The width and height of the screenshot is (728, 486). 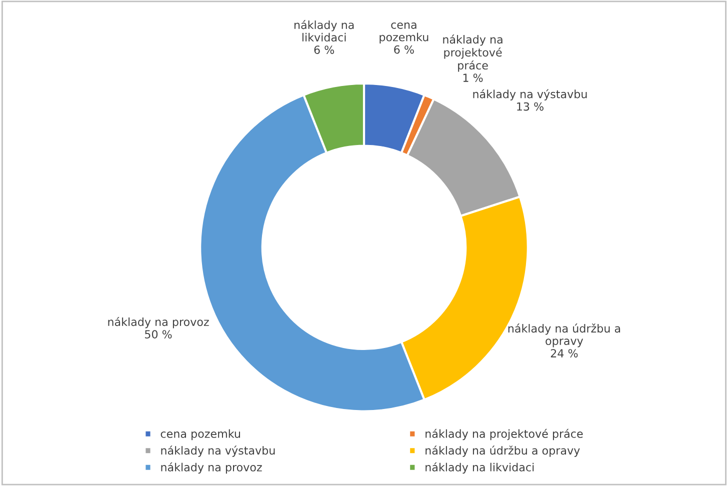 What do you see at coordinates (158, 322) in the screenshot?
I see `slice-label: náklady na provoz` at bounding box center [158, 322].